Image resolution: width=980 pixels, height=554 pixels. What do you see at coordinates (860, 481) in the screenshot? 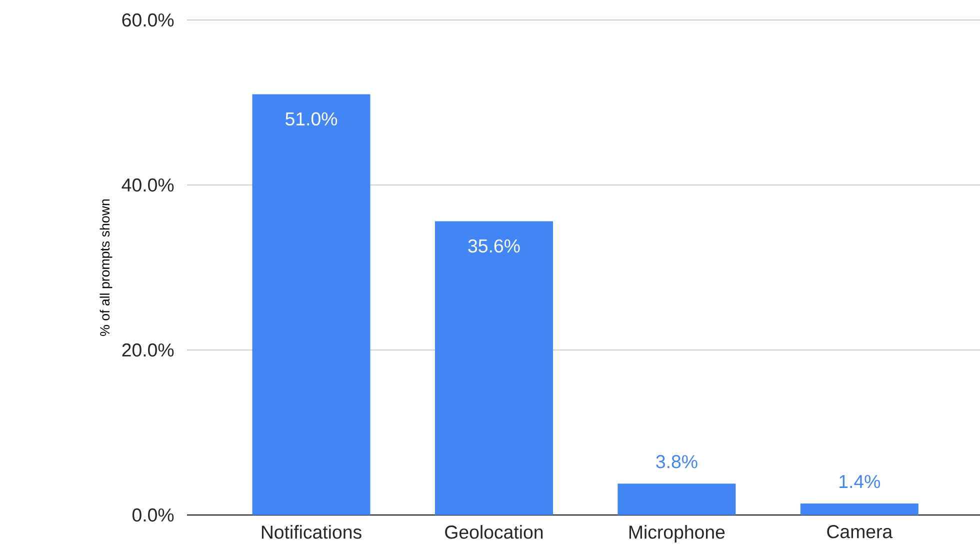
I see `data-label: 1.4%` at bounding box center [860, 481].